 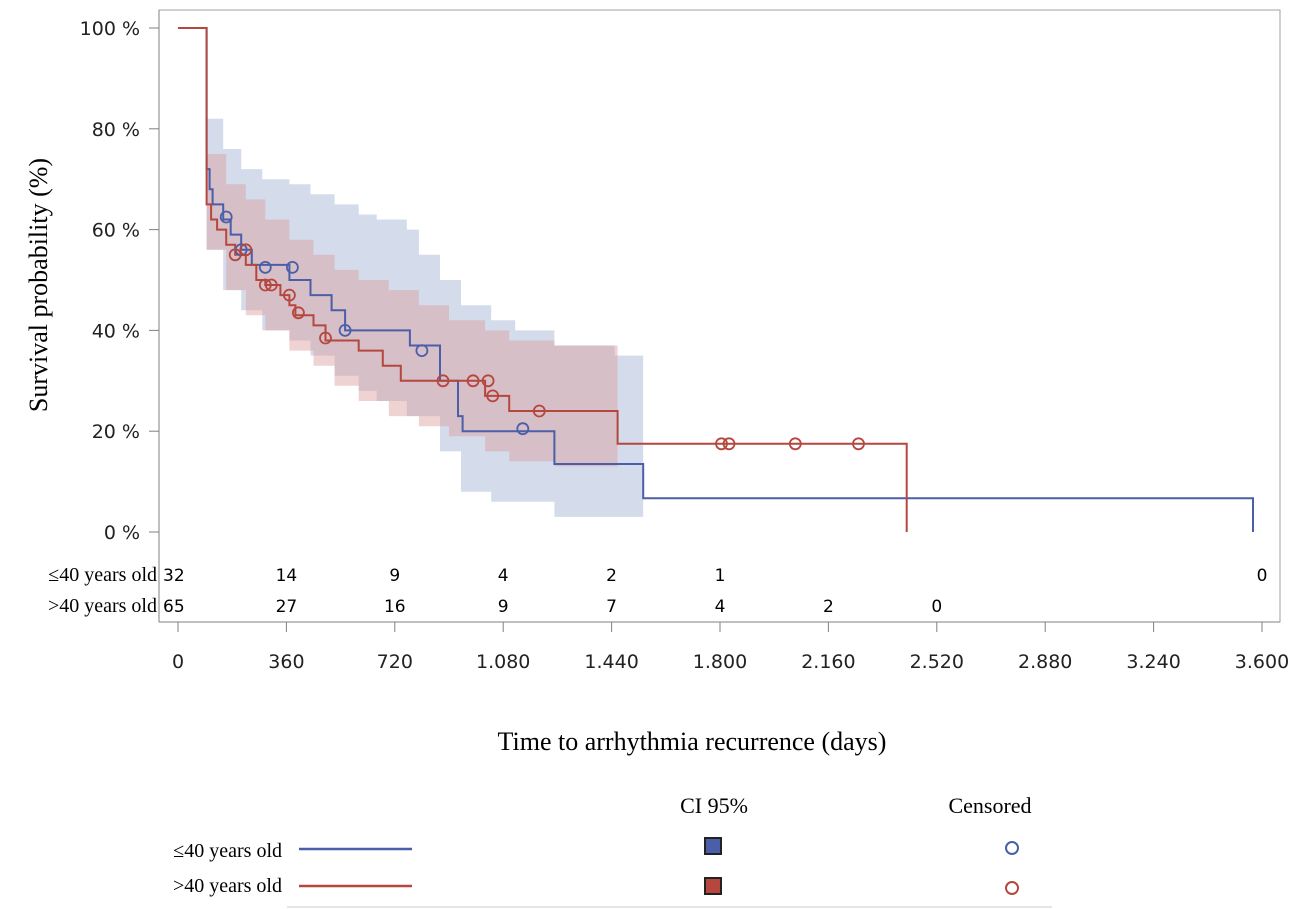 What do you see at coordinates (287, 576) in the screenshot?
I see `at-risk-count: 14` at bounding box center [287, 576].